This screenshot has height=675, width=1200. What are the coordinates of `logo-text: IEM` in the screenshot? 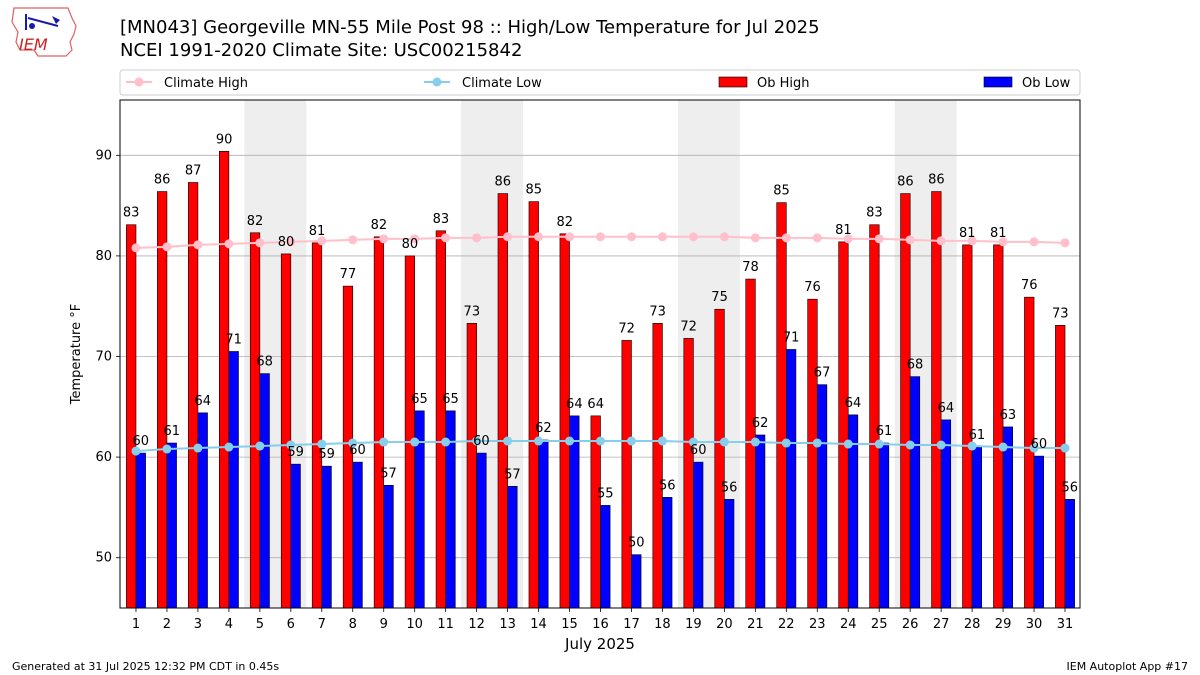 It's located at (33, 44).